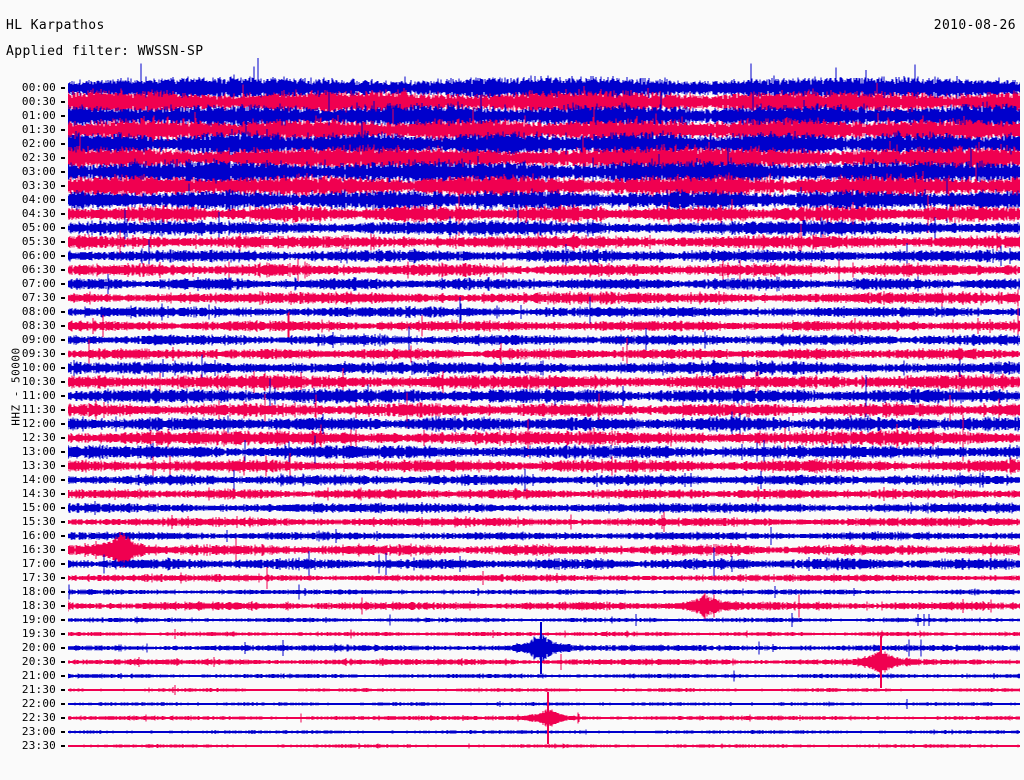 This screenshot has height=780, width=1024. What do you see at coordinates (38, 283) in the screenshot?
I see `time-axis-label: 07:00` at bounding box center [38, 283].